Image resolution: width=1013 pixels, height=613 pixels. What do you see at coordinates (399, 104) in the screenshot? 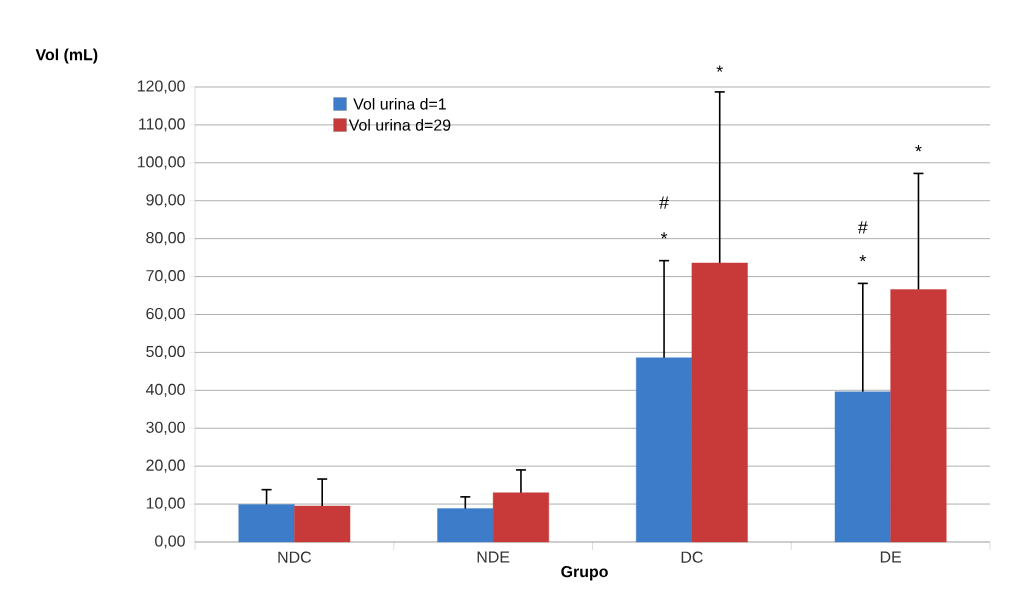
I see `legend-label: Vol urina d=1` at bounding box center [399, 104].